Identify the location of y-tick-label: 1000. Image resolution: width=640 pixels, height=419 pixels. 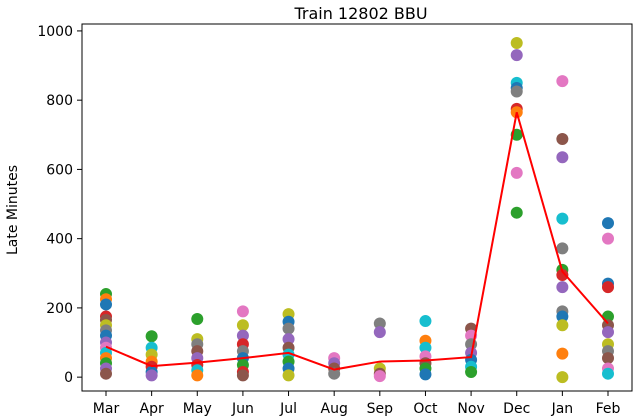
(55, 32).